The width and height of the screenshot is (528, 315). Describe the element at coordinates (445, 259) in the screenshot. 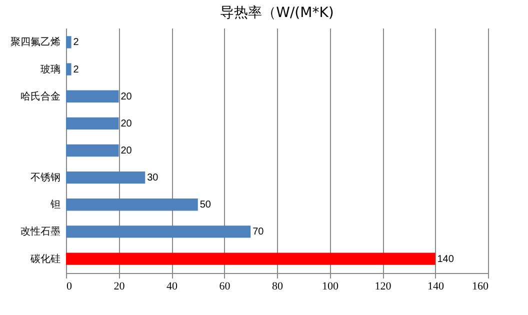

I see `data-label: 140` at that location.